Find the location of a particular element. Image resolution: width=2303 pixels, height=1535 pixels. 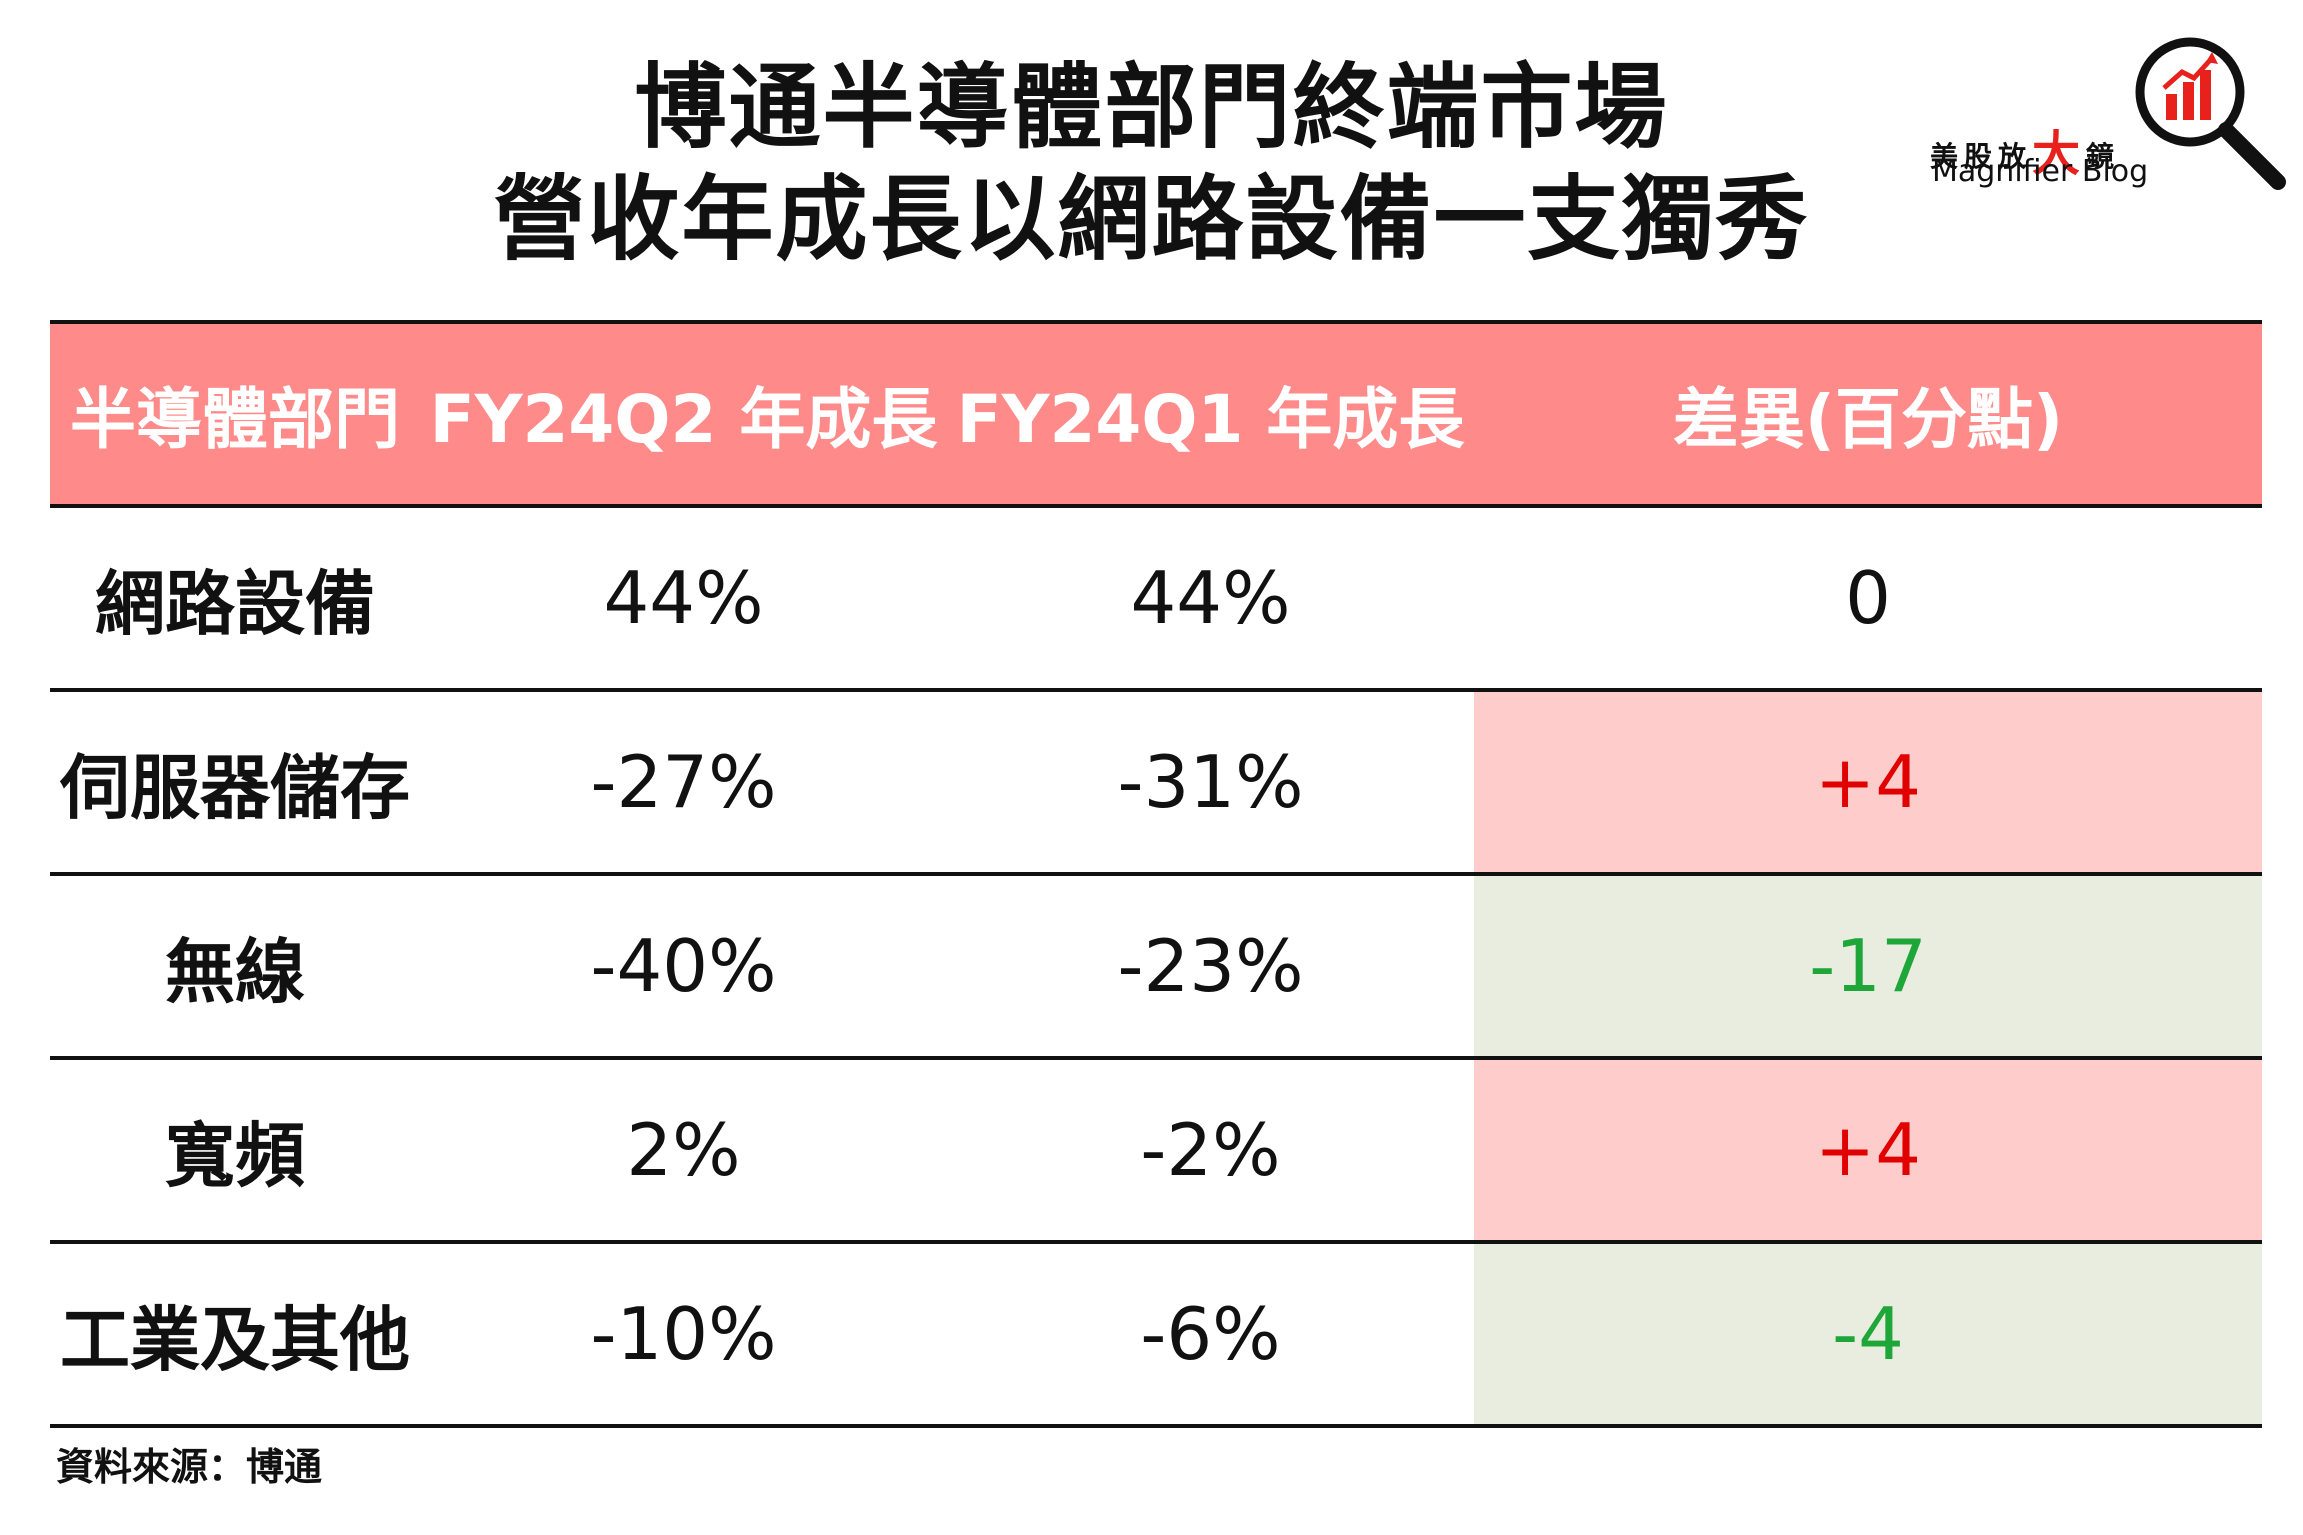

logo-cn-big: 大 is located at coordinates (2059, 154).